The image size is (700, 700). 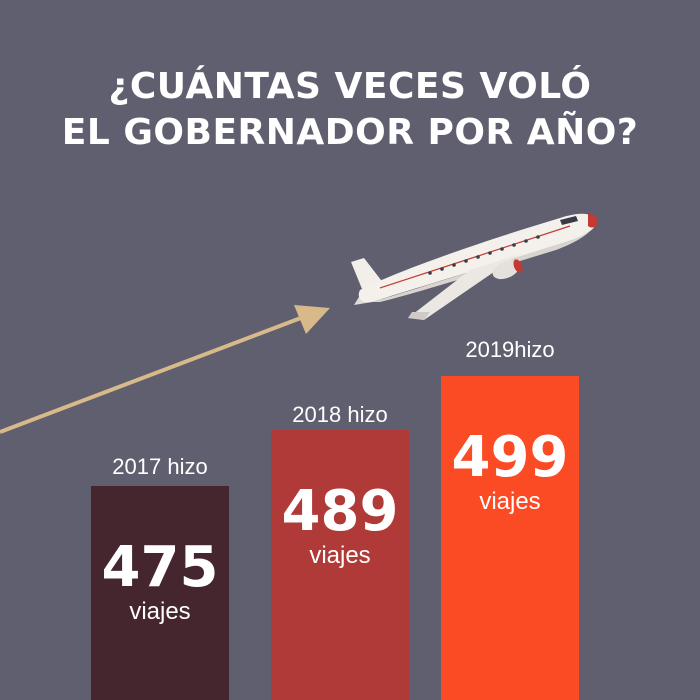 I want to click on bar-2017: 475 viajes, so click(x=160, y=593).